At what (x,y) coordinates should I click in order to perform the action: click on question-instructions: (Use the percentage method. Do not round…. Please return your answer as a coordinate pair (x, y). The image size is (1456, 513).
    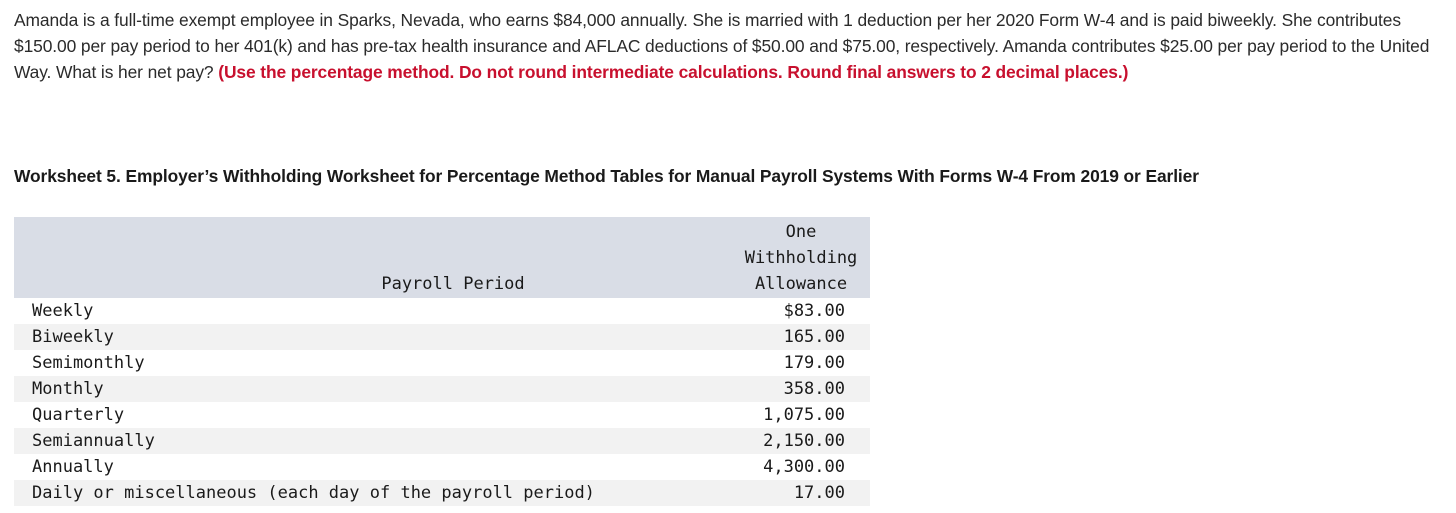
    Looking at the image, I should click on (673, 72).